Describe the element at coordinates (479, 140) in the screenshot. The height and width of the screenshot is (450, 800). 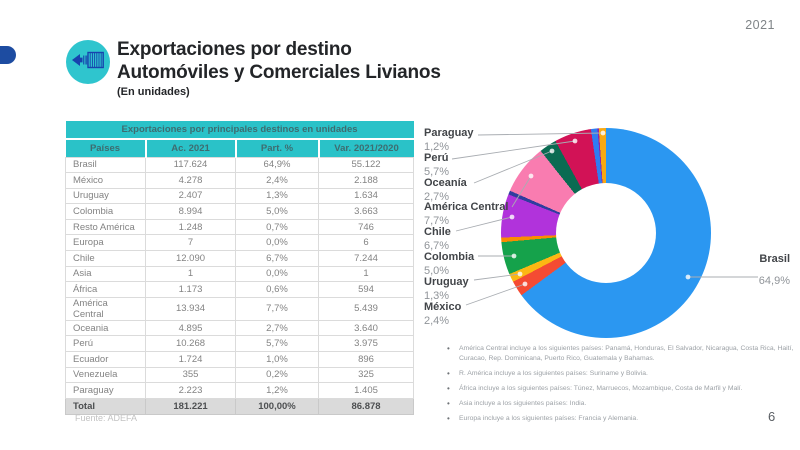
I see `chart-callout: Paraguay 1,2%` at that location.